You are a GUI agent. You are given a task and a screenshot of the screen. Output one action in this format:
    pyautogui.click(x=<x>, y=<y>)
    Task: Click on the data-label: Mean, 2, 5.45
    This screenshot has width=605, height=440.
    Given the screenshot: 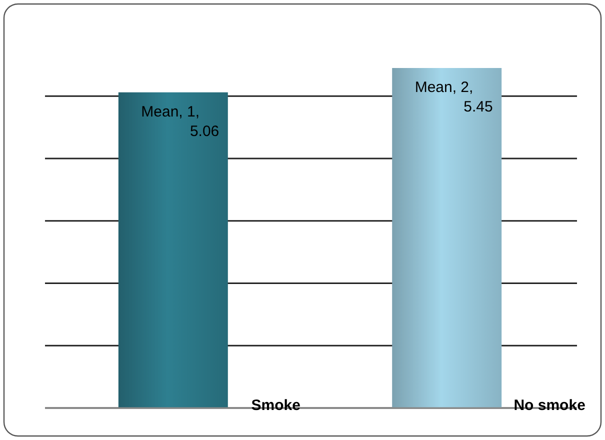 What is the action you would take?
    pyautogui.click(x=453, y=97)
    